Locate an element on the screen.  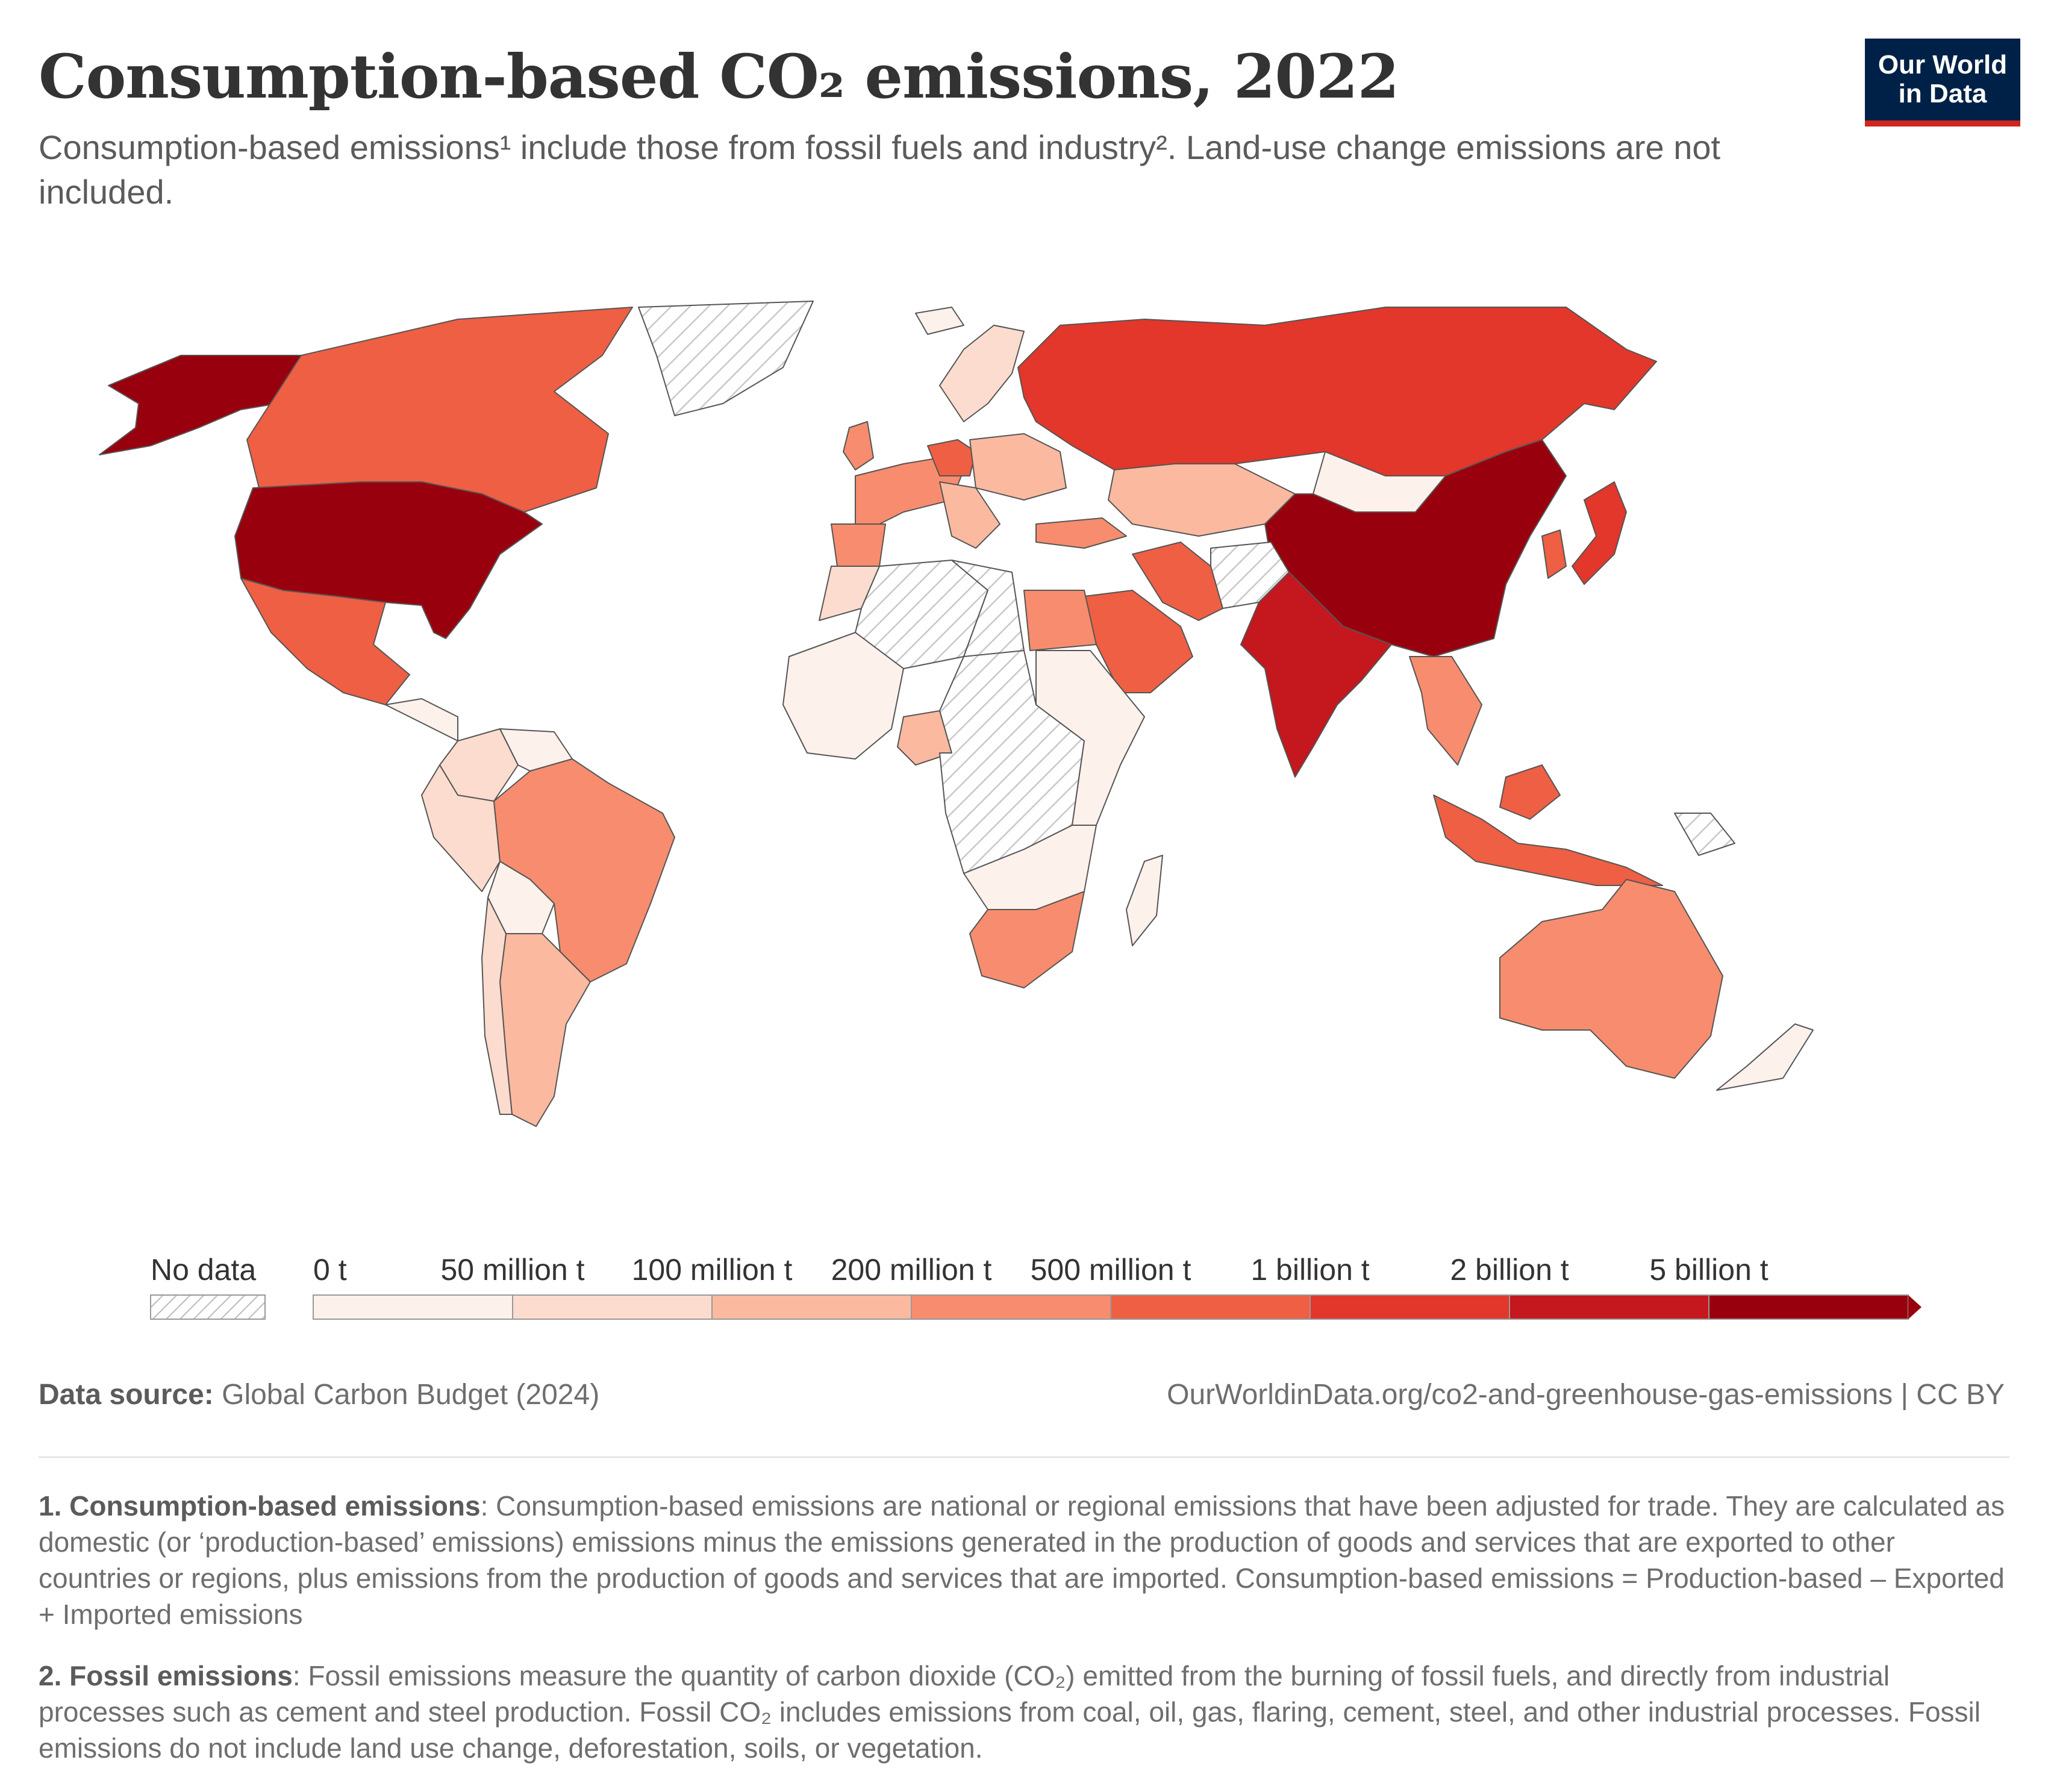
region-central-america is located at coordinates (421, 719).